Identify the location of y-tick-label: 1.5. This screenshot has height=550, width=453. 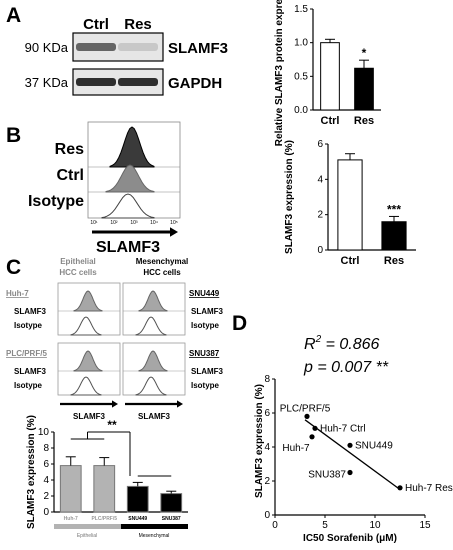
(301, 9).